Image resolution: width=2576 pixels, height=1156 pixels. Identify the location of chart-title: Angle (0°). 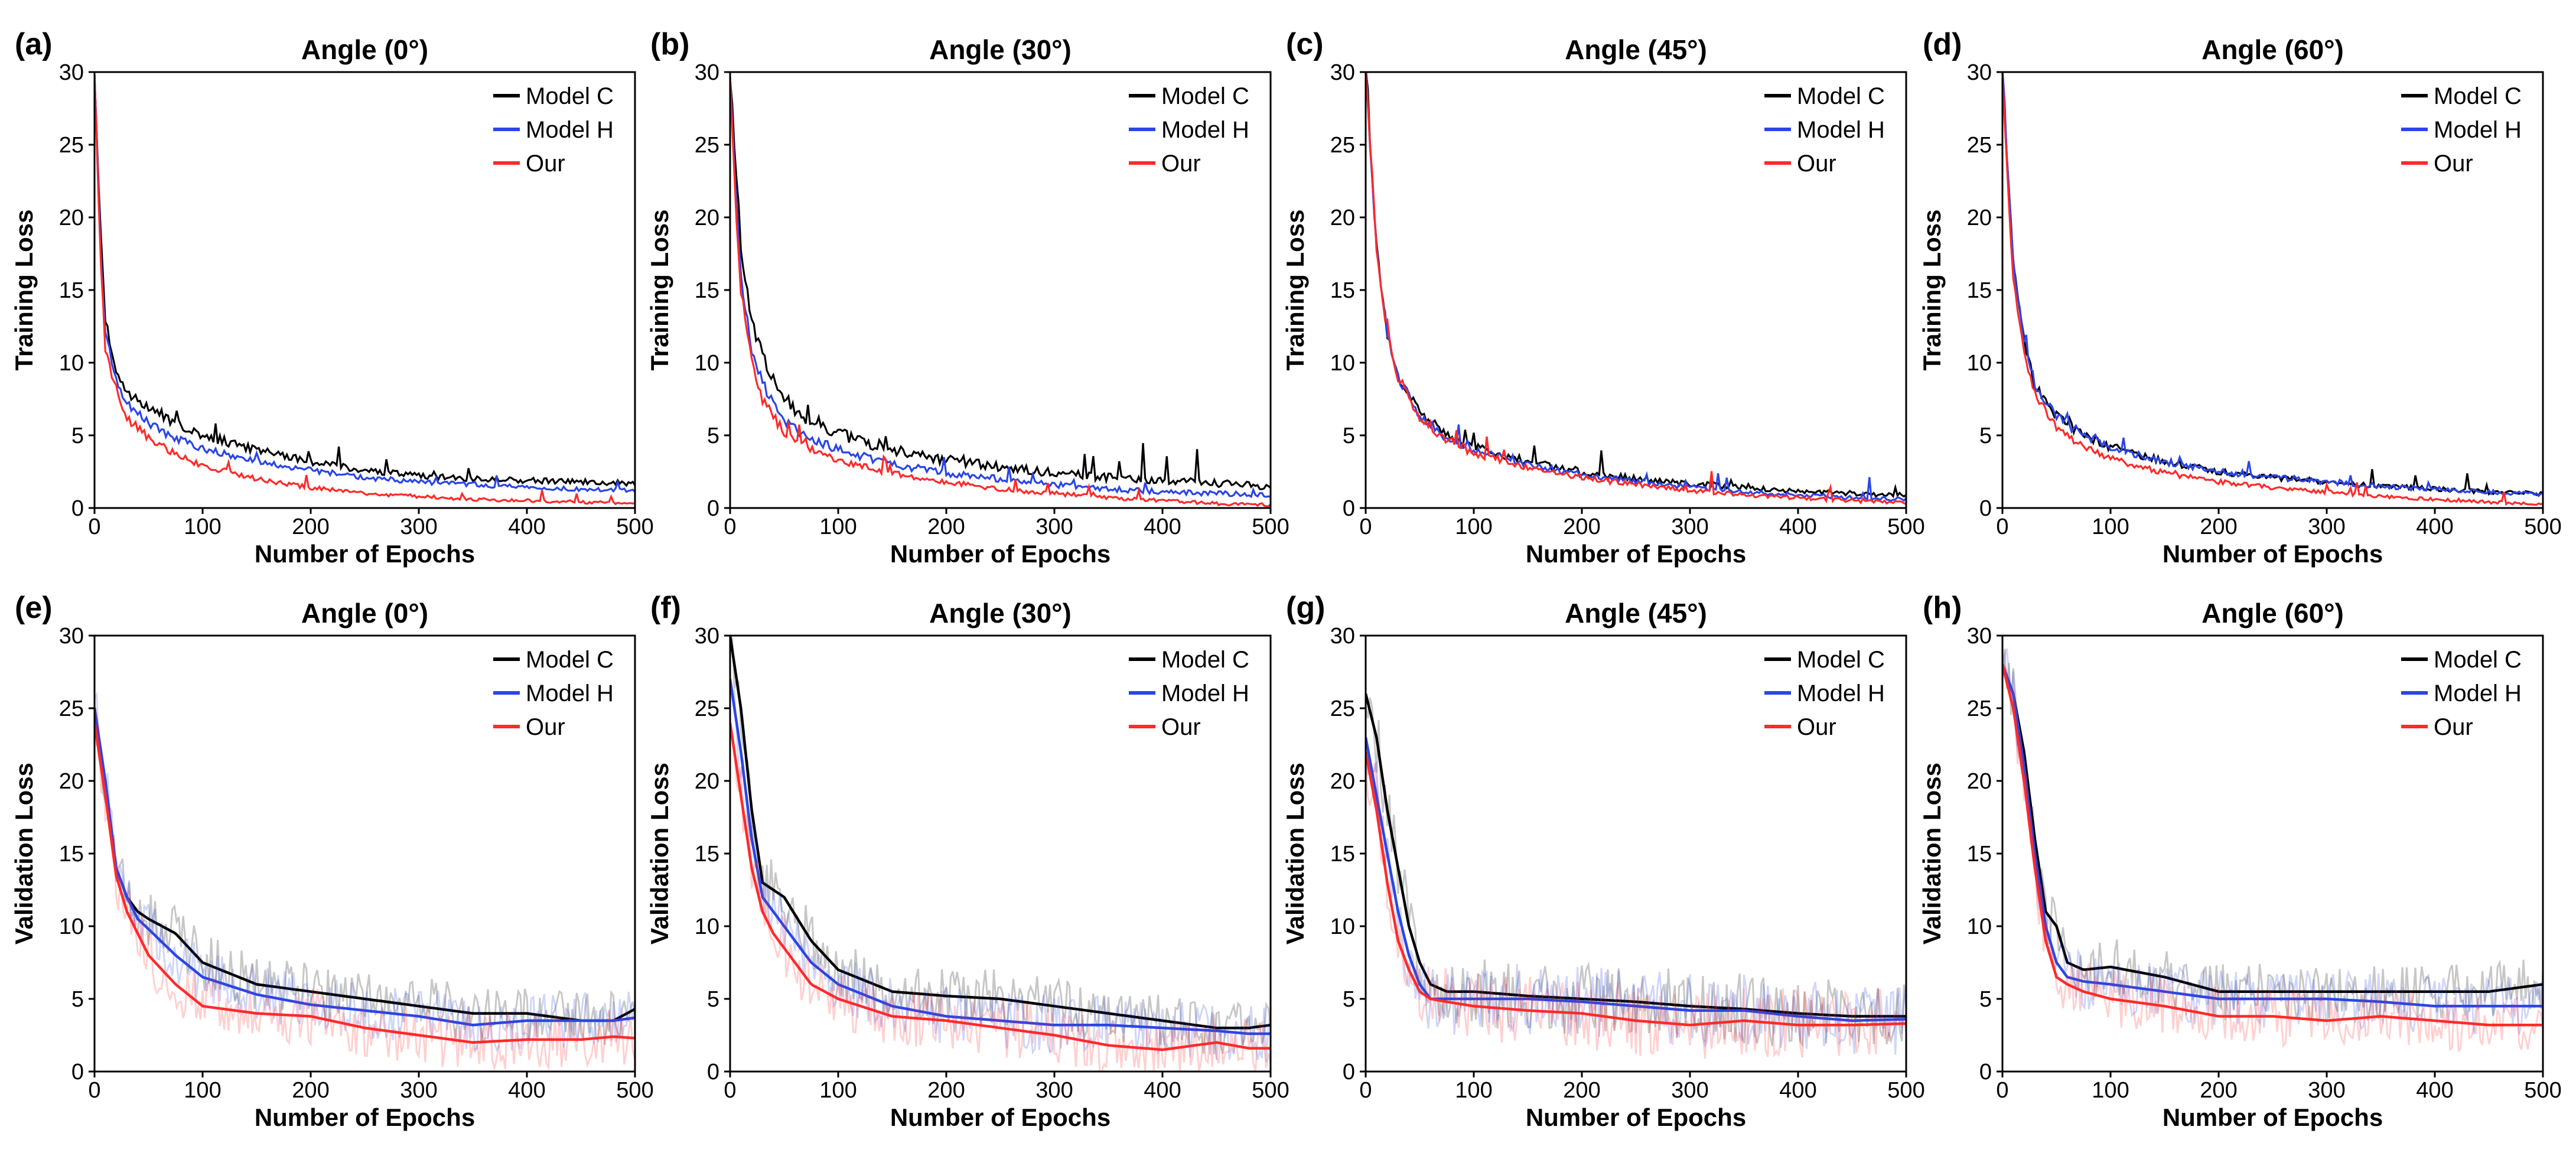
(364, 613).